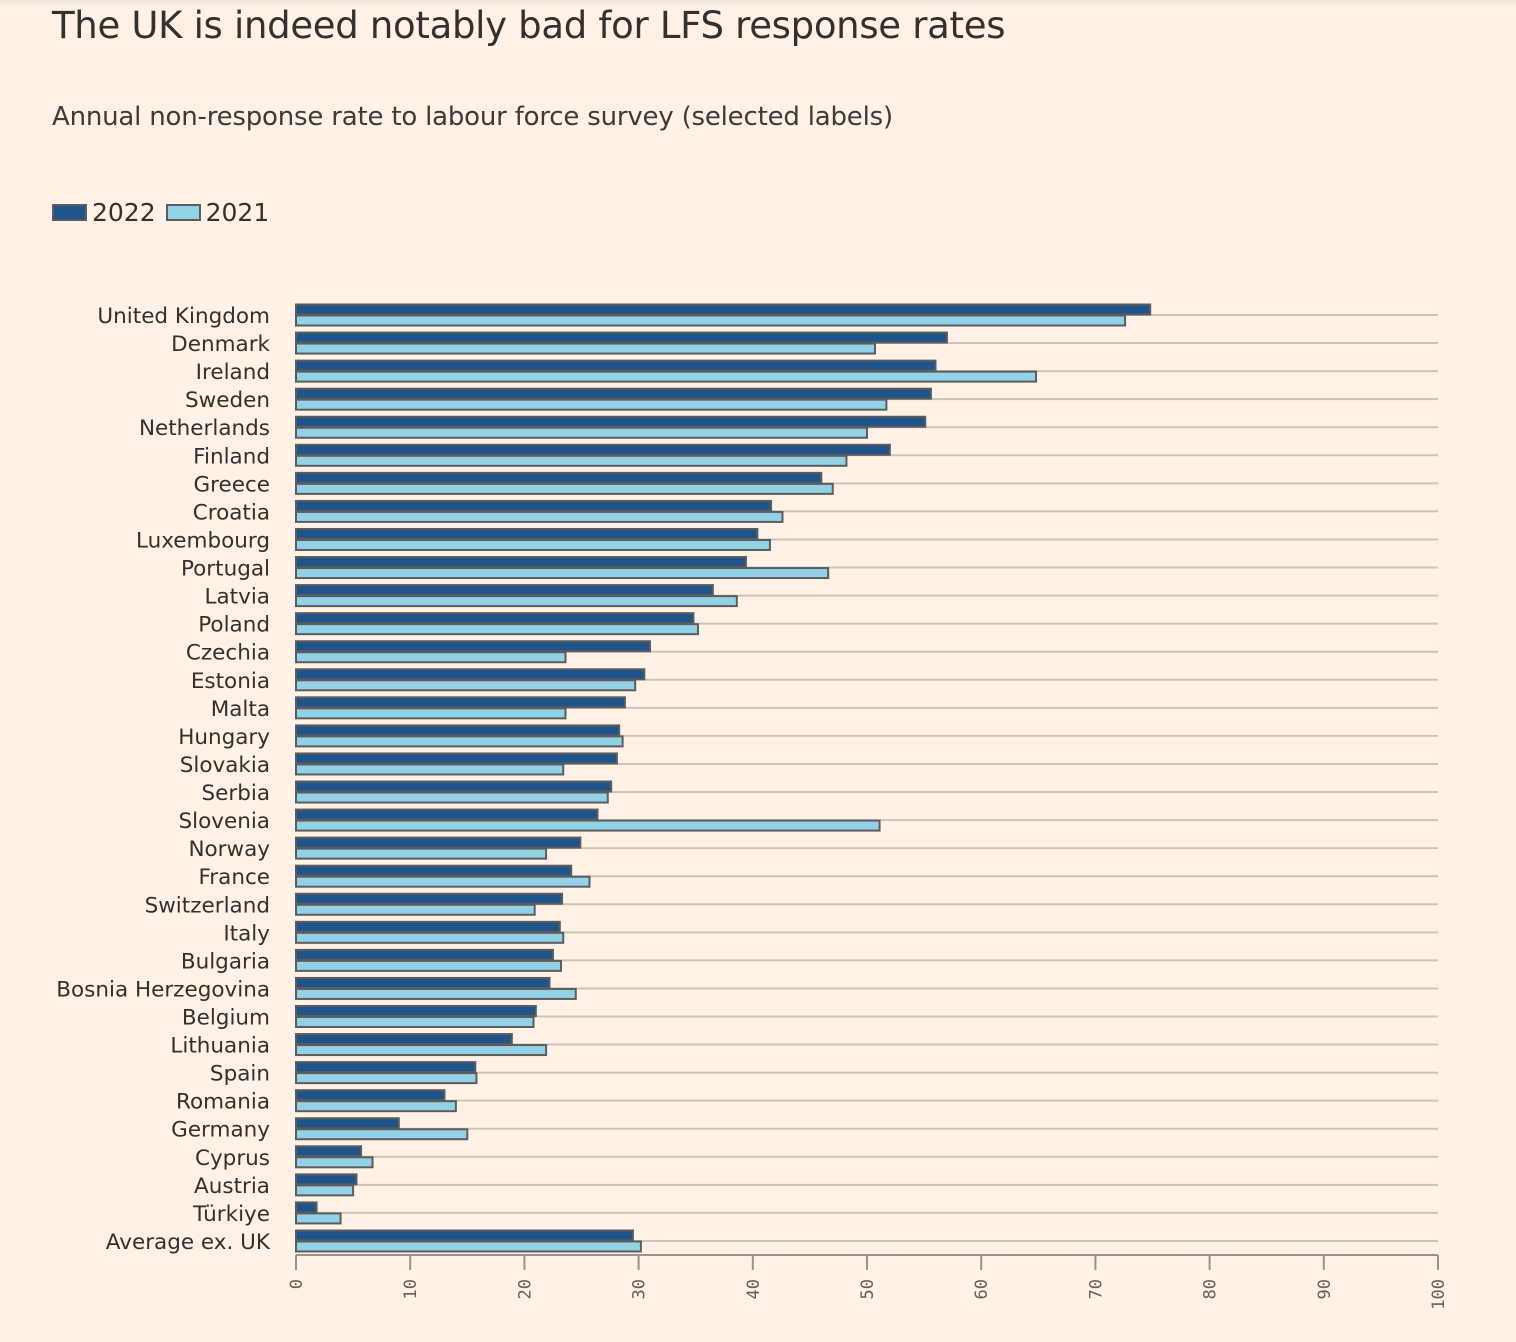  Describe the element at coordinates (124, 212) in the screenshot. I see `legend-label-2022: 2022` at that location.